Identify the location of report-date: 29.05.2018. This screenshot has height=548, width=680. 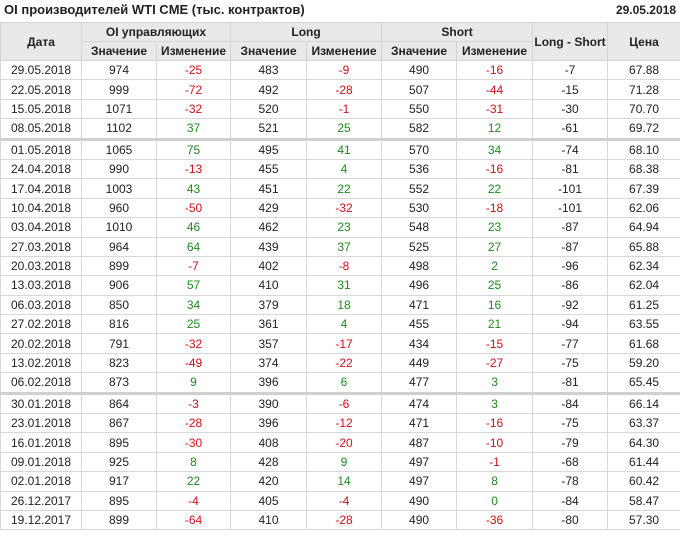
(645, 10).